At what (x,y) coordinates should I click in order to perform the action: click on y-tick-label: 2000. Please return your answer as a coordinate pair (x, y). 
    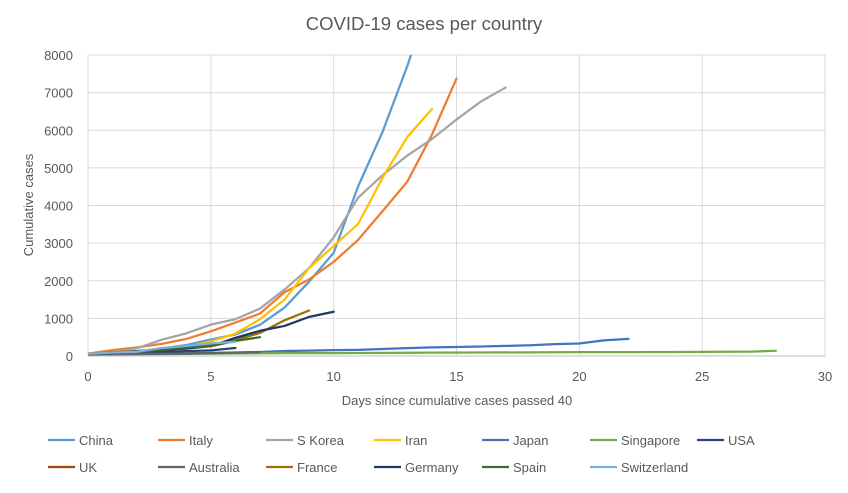
    Looking at the image, I should click on (58, 281).